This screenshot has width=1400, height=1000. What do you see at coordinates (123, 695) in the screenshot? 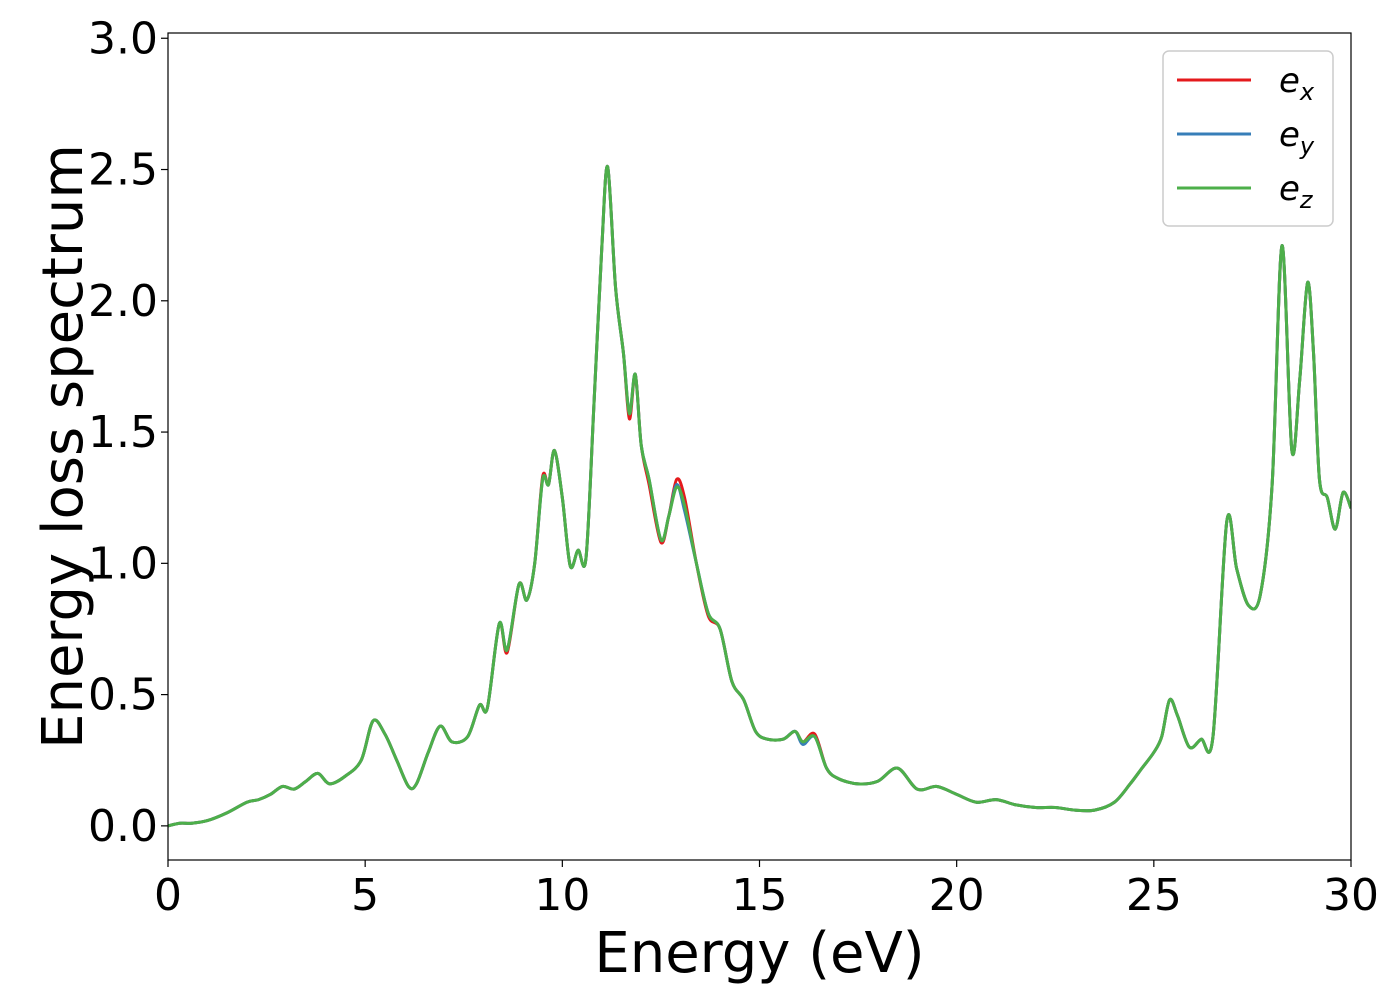
I see `y-tick-label: 0.5` at bounding box center [123, 695].